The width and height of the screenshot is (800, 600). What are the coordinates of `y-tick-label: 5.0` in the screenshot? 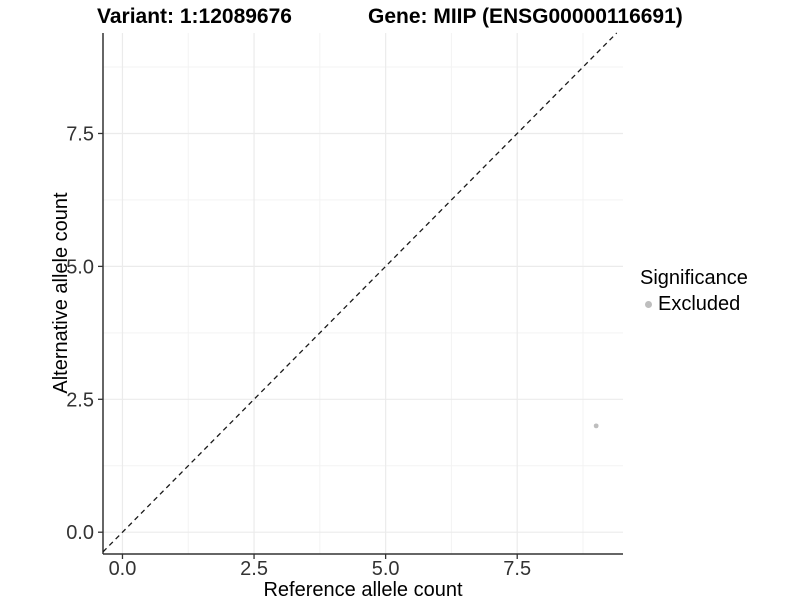 It's located at (80, 267).